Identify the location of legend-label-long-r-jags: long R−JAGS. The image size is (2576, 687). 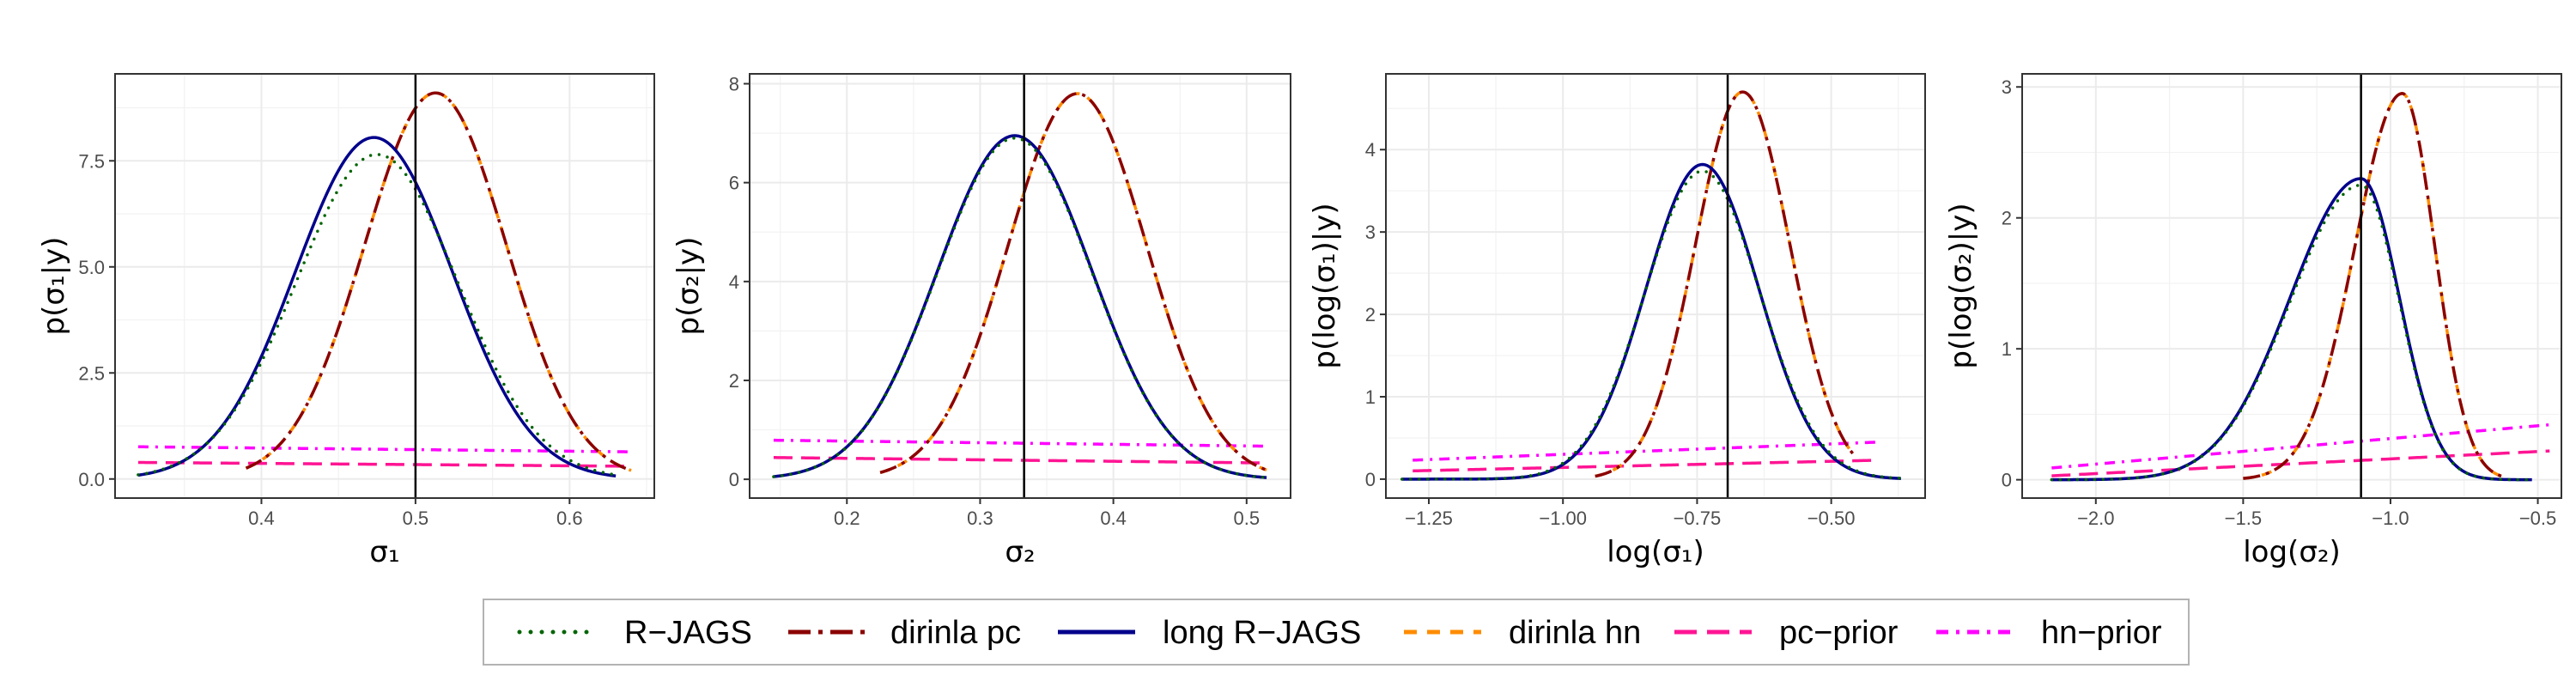
(1262, 633).